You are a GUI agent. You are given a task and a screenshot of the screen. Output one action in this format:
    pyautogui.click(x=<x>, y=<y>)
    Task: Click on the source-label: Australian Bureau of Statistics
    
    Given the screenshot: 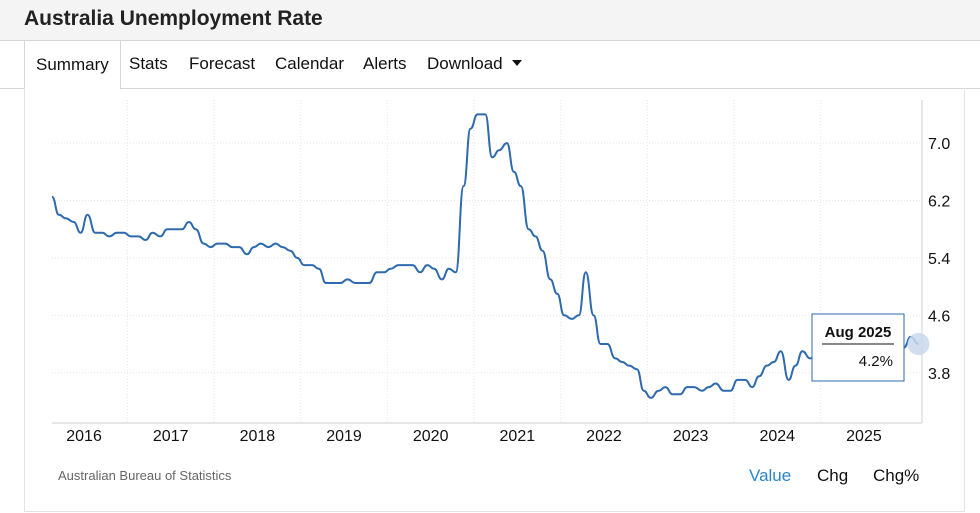 What is the action you would take?
    pyautogui.click(x=145, y=475)
    